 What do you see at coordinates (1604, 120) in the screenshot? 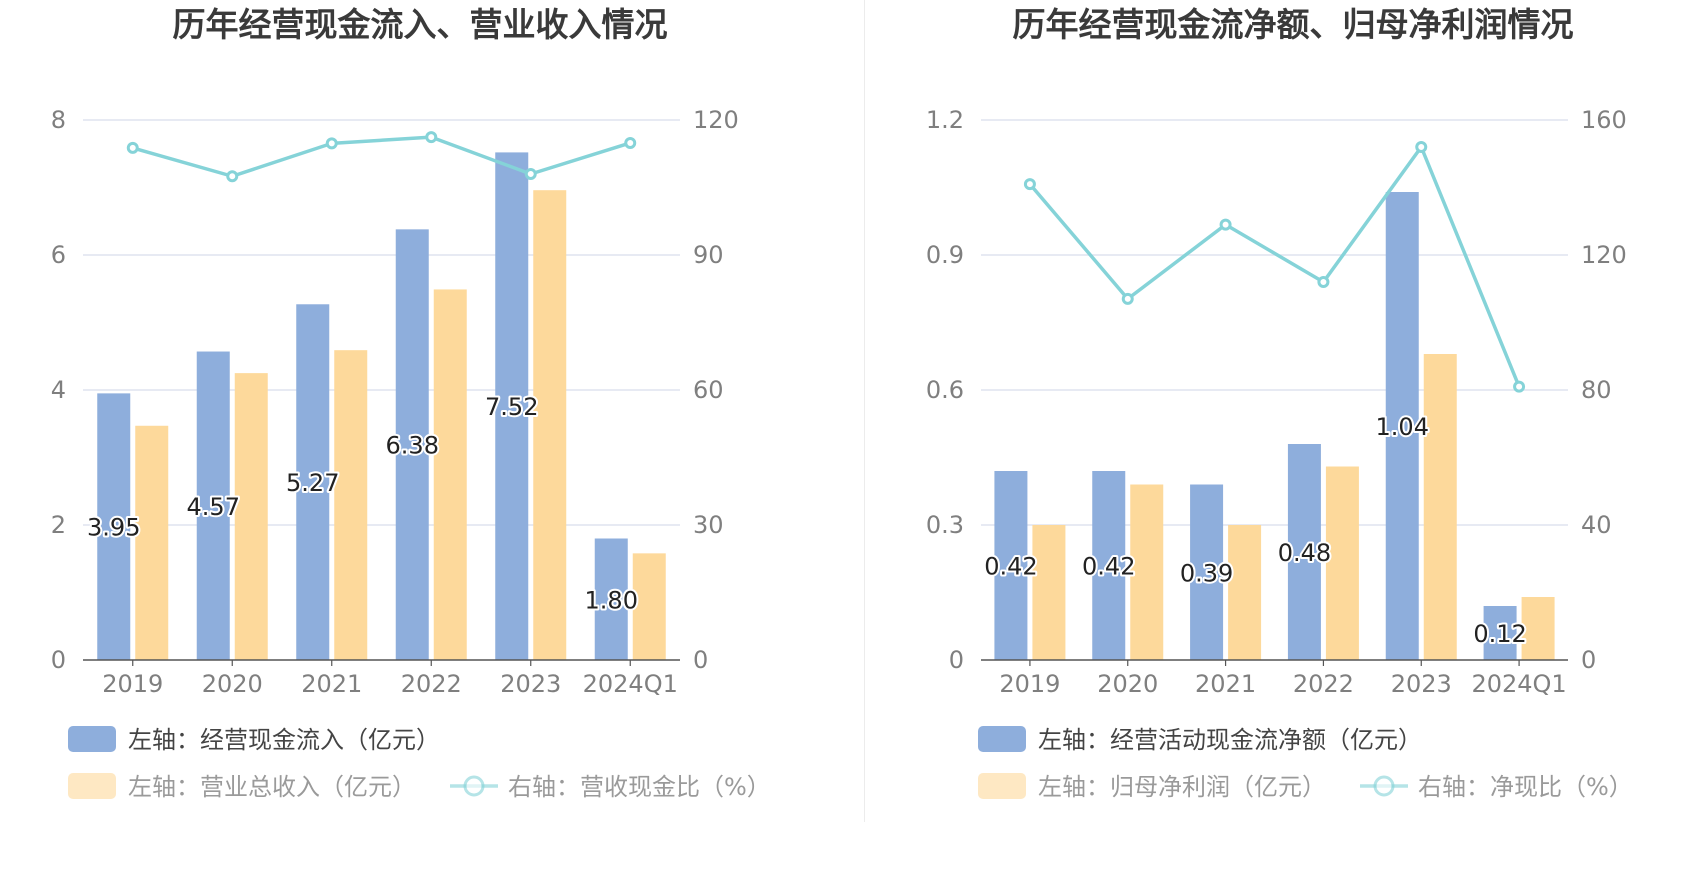
I see `y-right-tick-label: 160` at bounding box center [1604, 120].